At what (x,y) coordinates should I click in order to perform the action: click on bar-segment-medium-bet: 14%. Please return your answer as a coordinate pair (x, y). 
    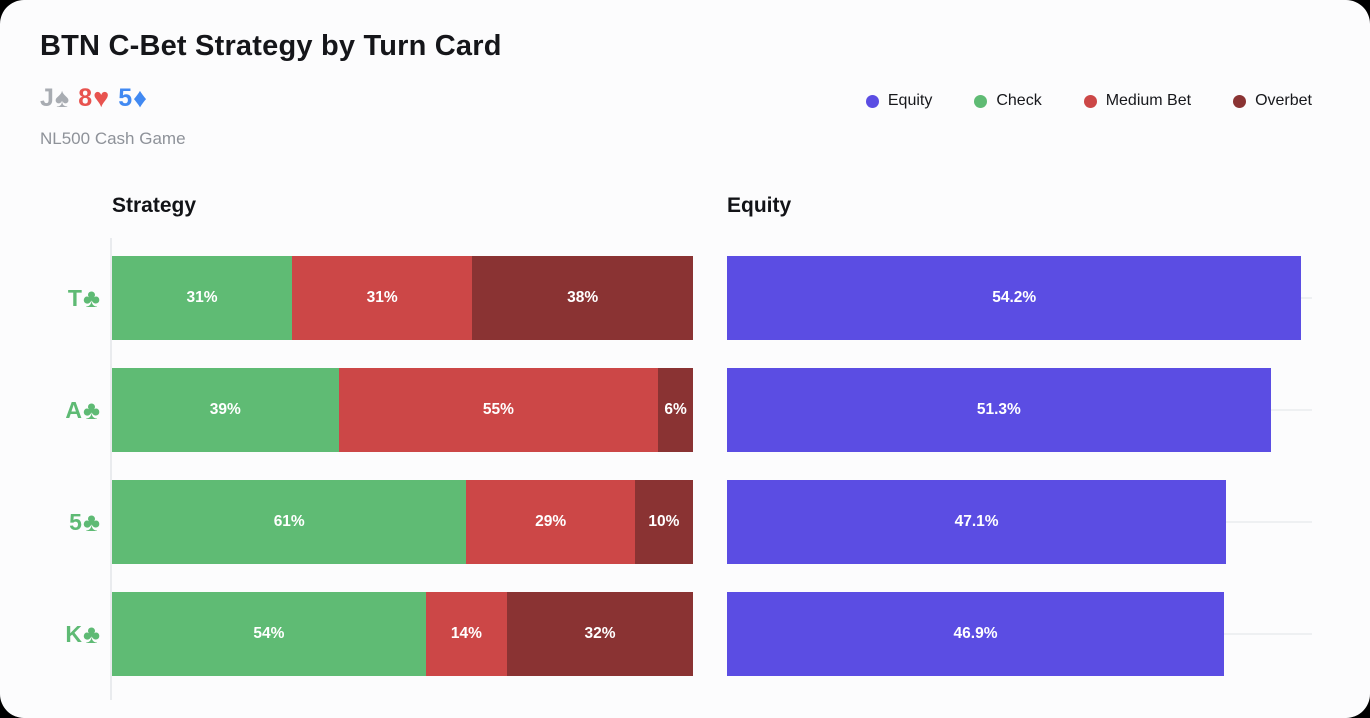
    Looking at the image, I should click on (466, 634).